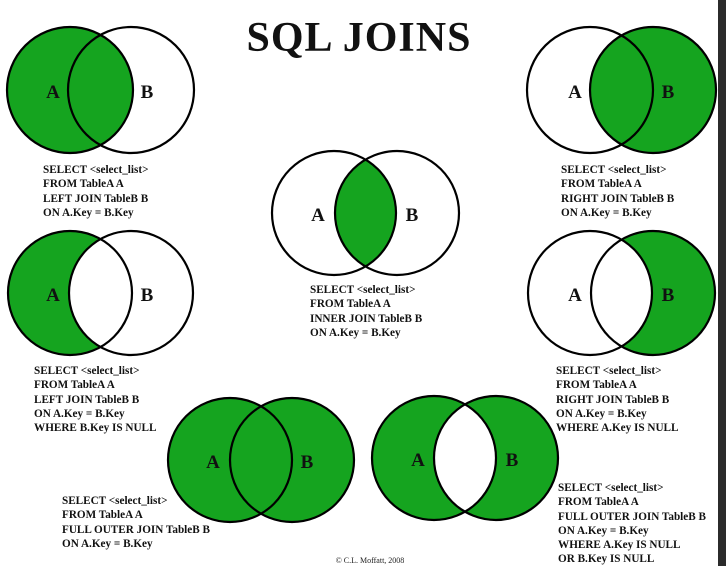  What do you see at coordinates (722, 283) in the screenshot?
I see `window-edge` at bounding box center [722, 283].